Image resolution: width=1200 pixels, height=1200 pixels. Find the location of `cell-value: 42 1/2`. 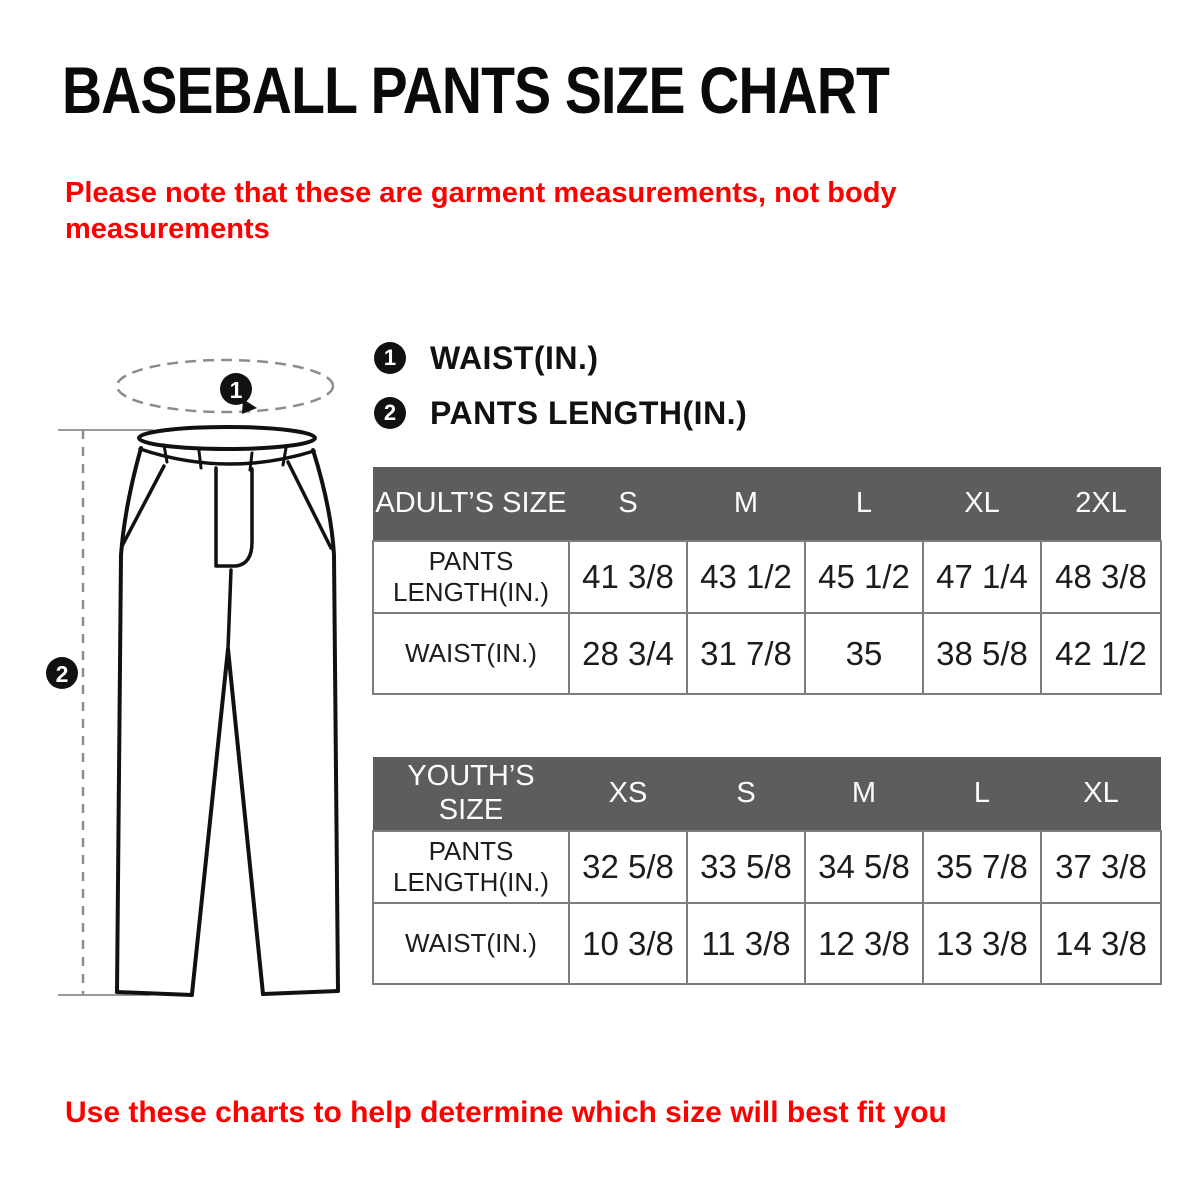

cell-value: 42 1/2 is located at coordinates (1101, 653).